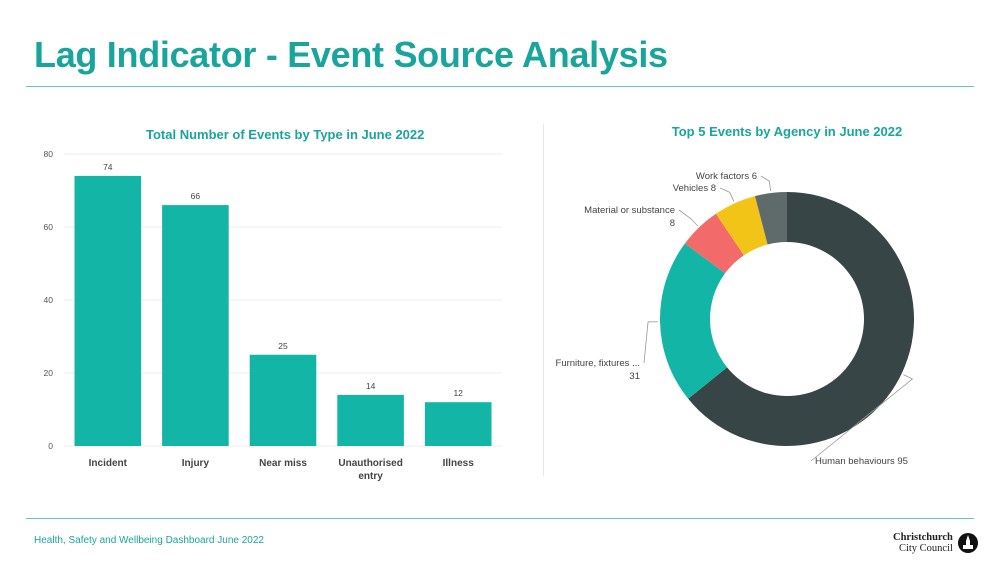  Describe the element at coordinates (108, 463) in the screenshot. I see `x-tick-label: Incident` at that location.